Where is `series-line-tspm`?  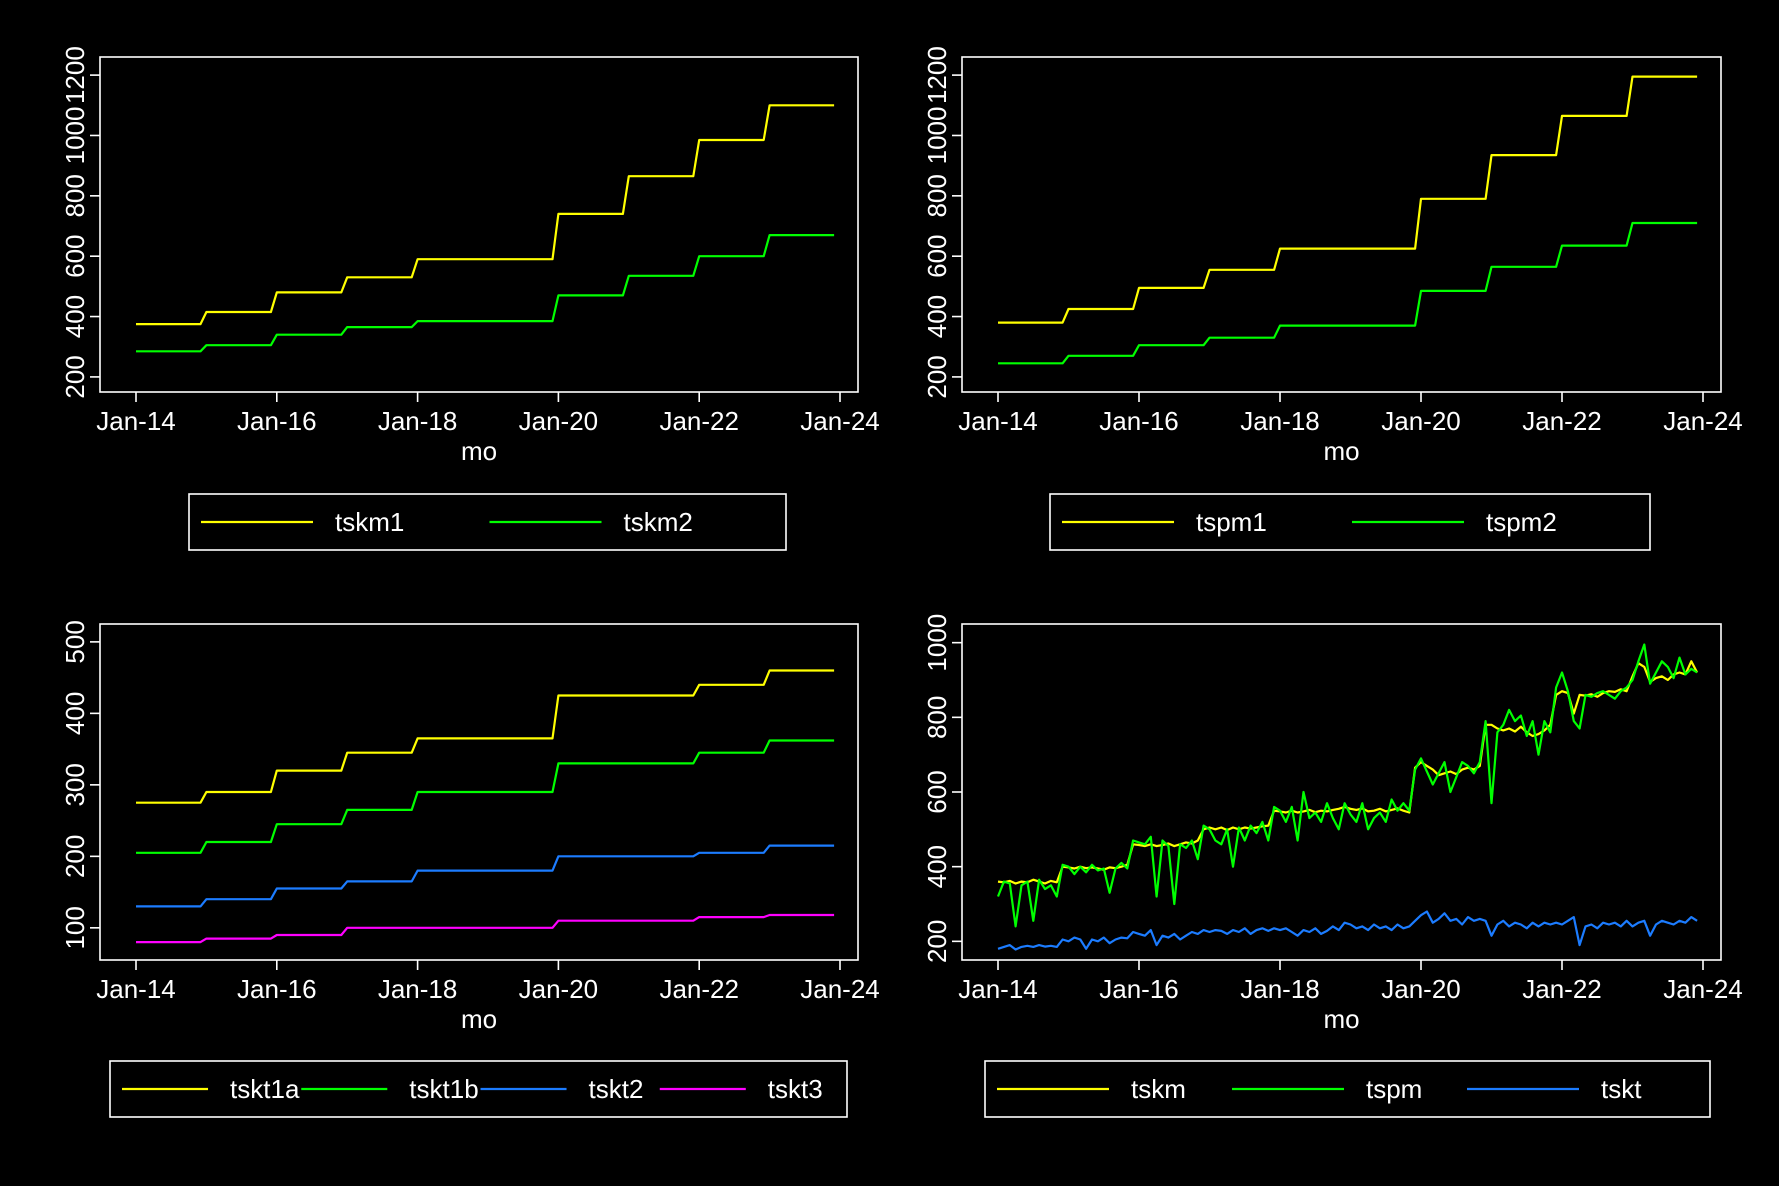
series-line-tspm is located at coordinates (1347, 785).